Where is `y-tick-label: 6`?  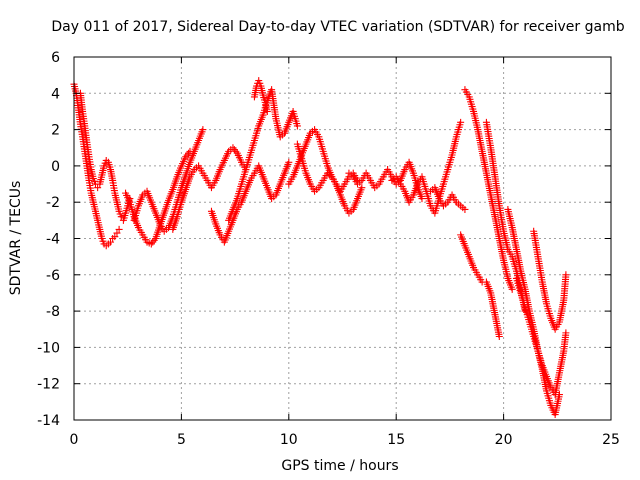 y-tick-label: 6 is located at coordinates (55, 58).